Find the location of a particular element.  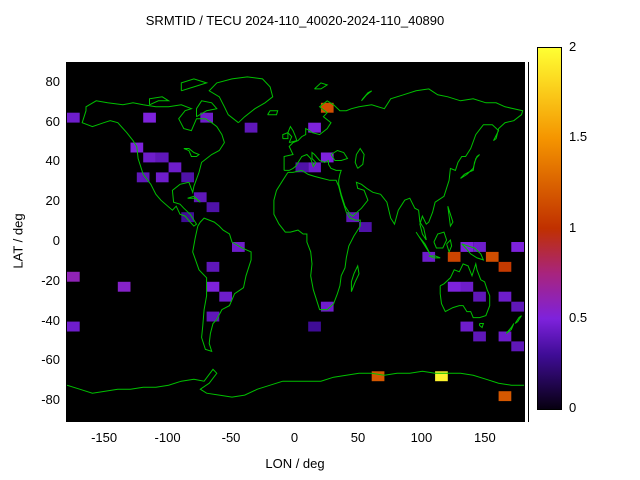

y-tick-label: -80 is located at coordinates (50, 400).